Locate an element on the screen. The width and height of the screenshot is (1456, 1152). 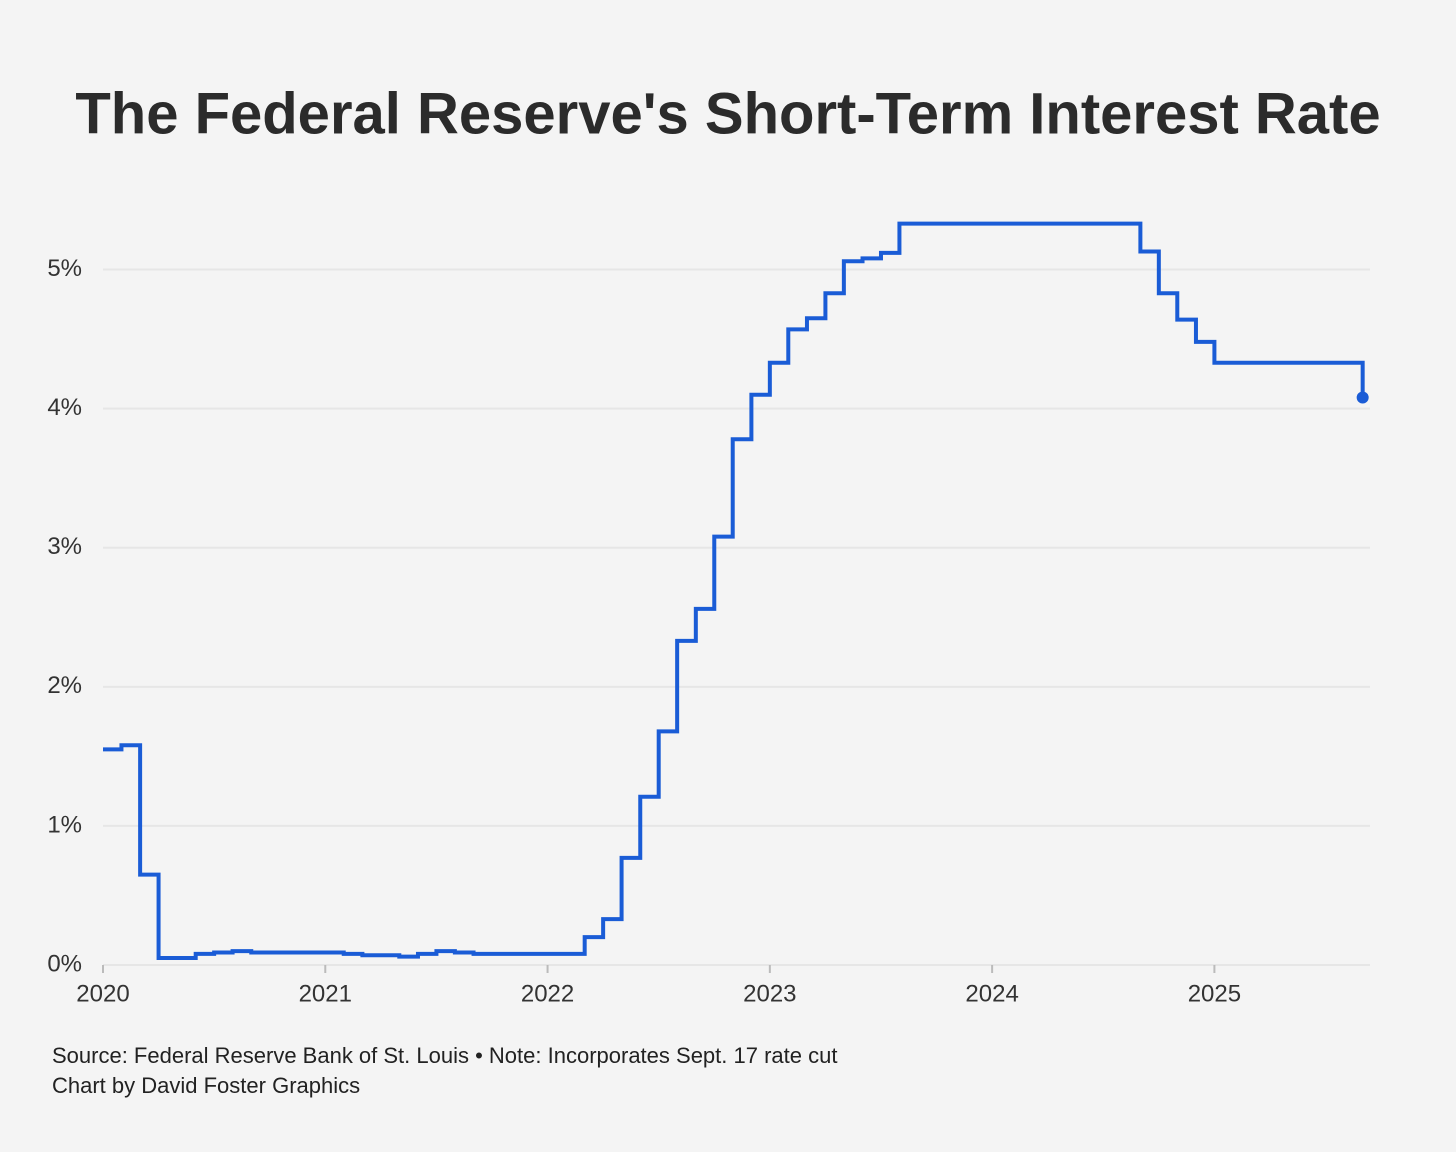
credit-note: Chart by David Foster Graphics is located at coordinates (206, 1085).